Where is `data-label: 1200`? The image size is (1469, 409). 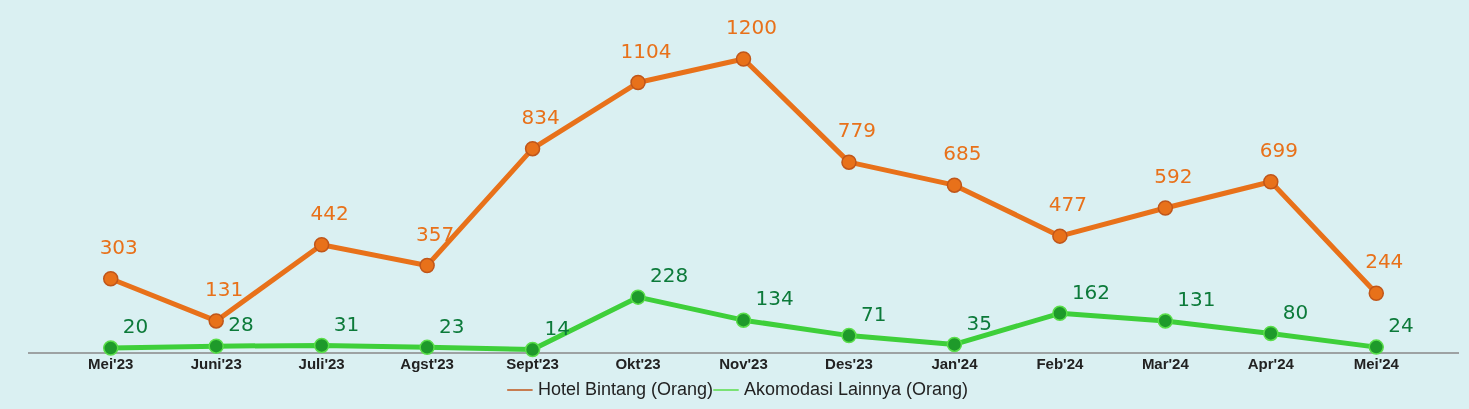 data-label: 1200 is located at coordinates (751, 27).